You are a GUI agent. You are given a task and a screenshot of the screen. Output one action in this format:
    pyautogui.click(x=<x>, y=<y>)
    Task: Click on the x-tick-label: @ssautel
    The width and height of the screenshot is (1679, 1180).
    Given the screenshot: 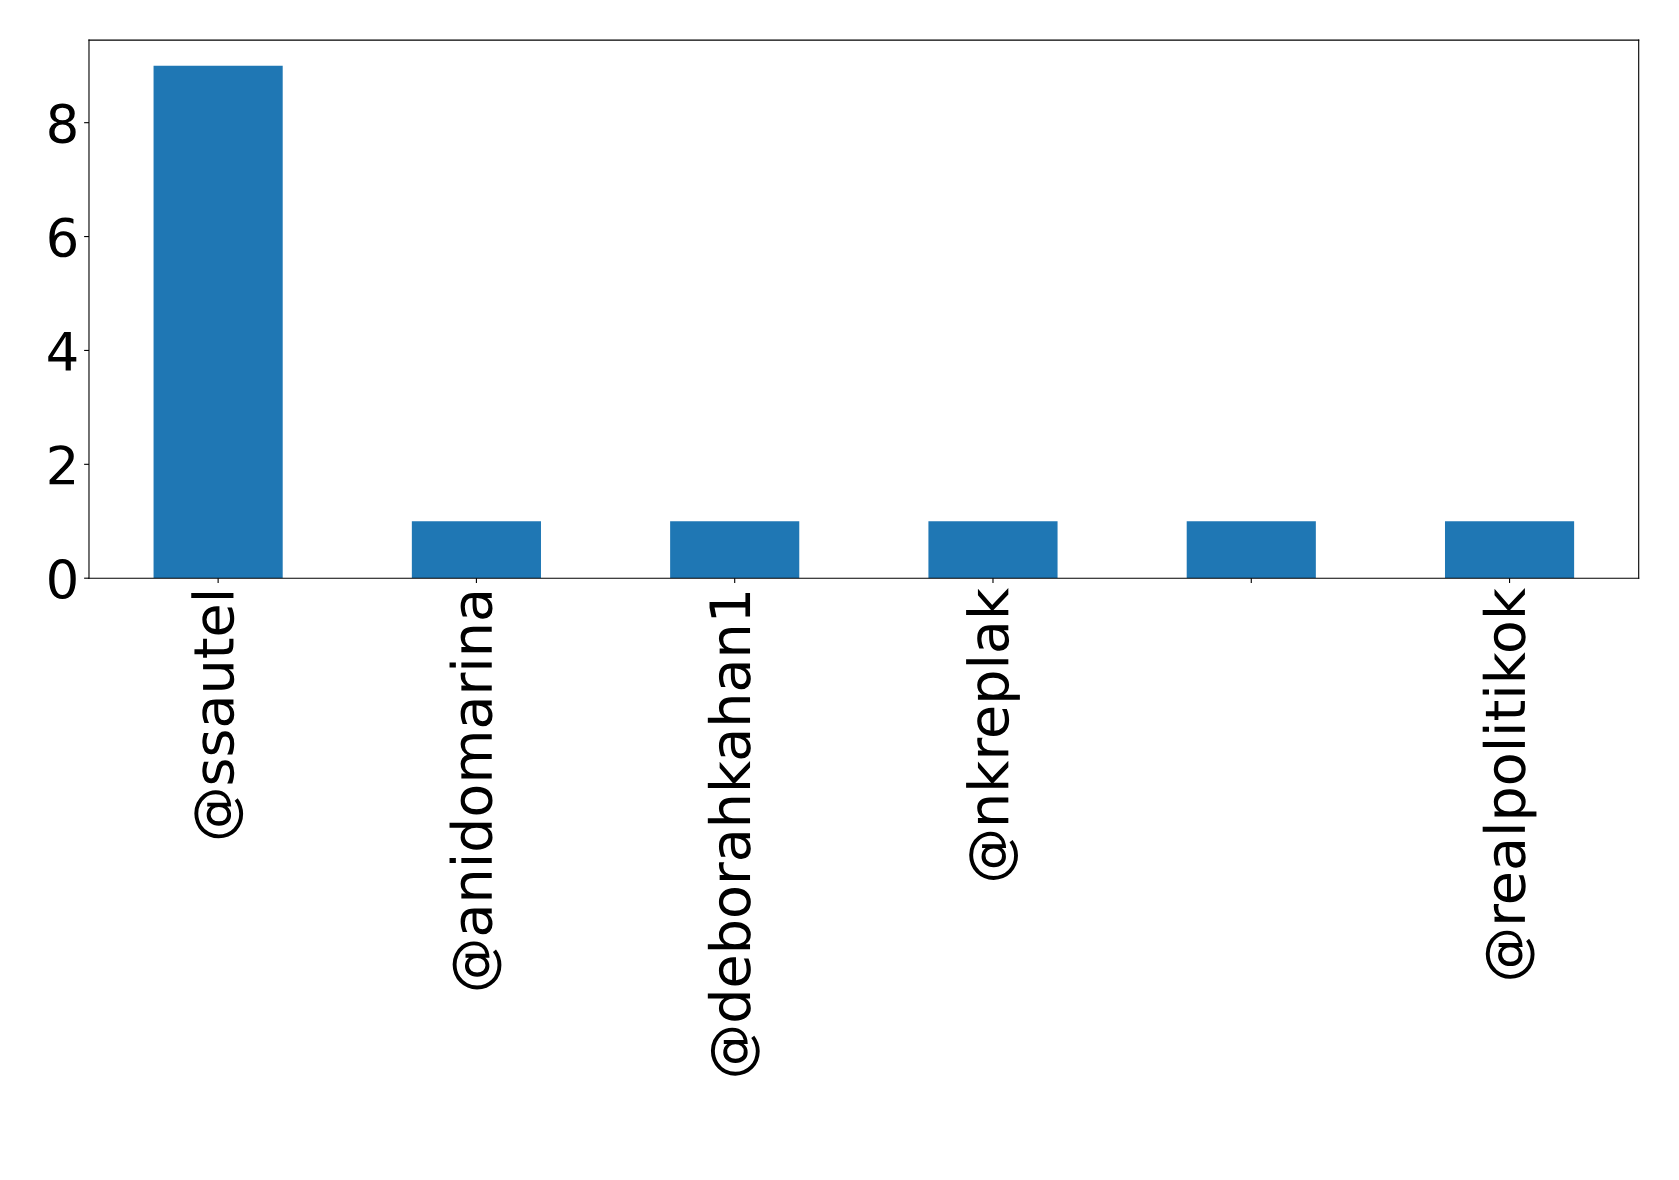 What is the action you would take?
    pyautogui.click(x=217, y=716)
    